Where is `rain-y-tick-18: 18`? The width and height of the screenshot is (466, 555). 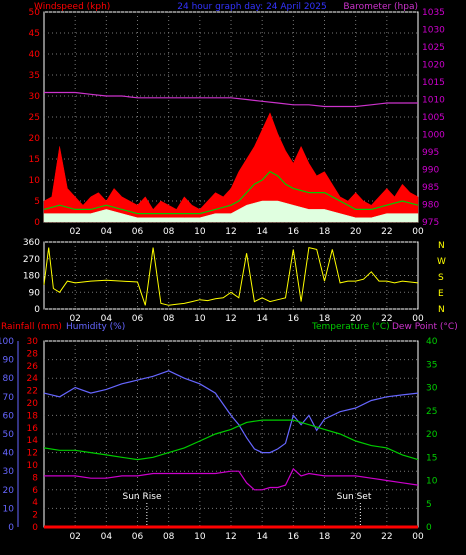
rain-y-tick-18: 18 is located at coordinates (33, 416).